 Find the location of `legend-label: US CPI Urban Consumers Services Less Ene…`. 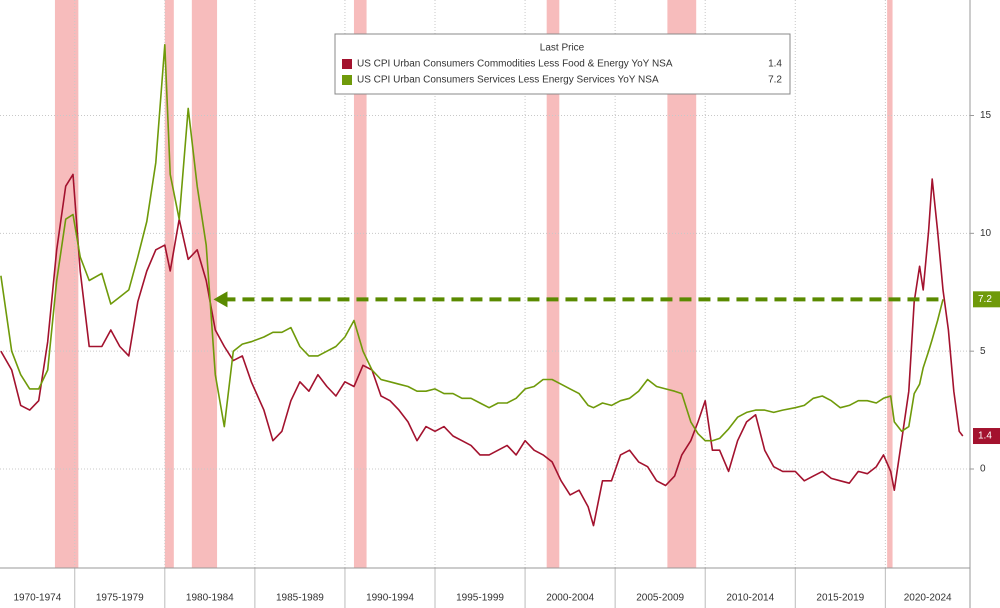

legend-label: US CPI Urban Consumers Services Less Ene… is located at coordinates (508, 80).